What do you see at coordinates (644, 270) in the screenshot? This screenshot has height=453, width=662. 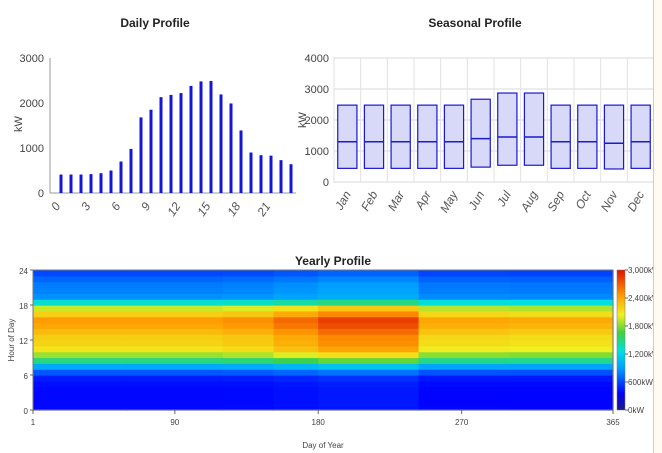 I see `colorbar-tick: 3,000kW` at bounding box center [644, 270].